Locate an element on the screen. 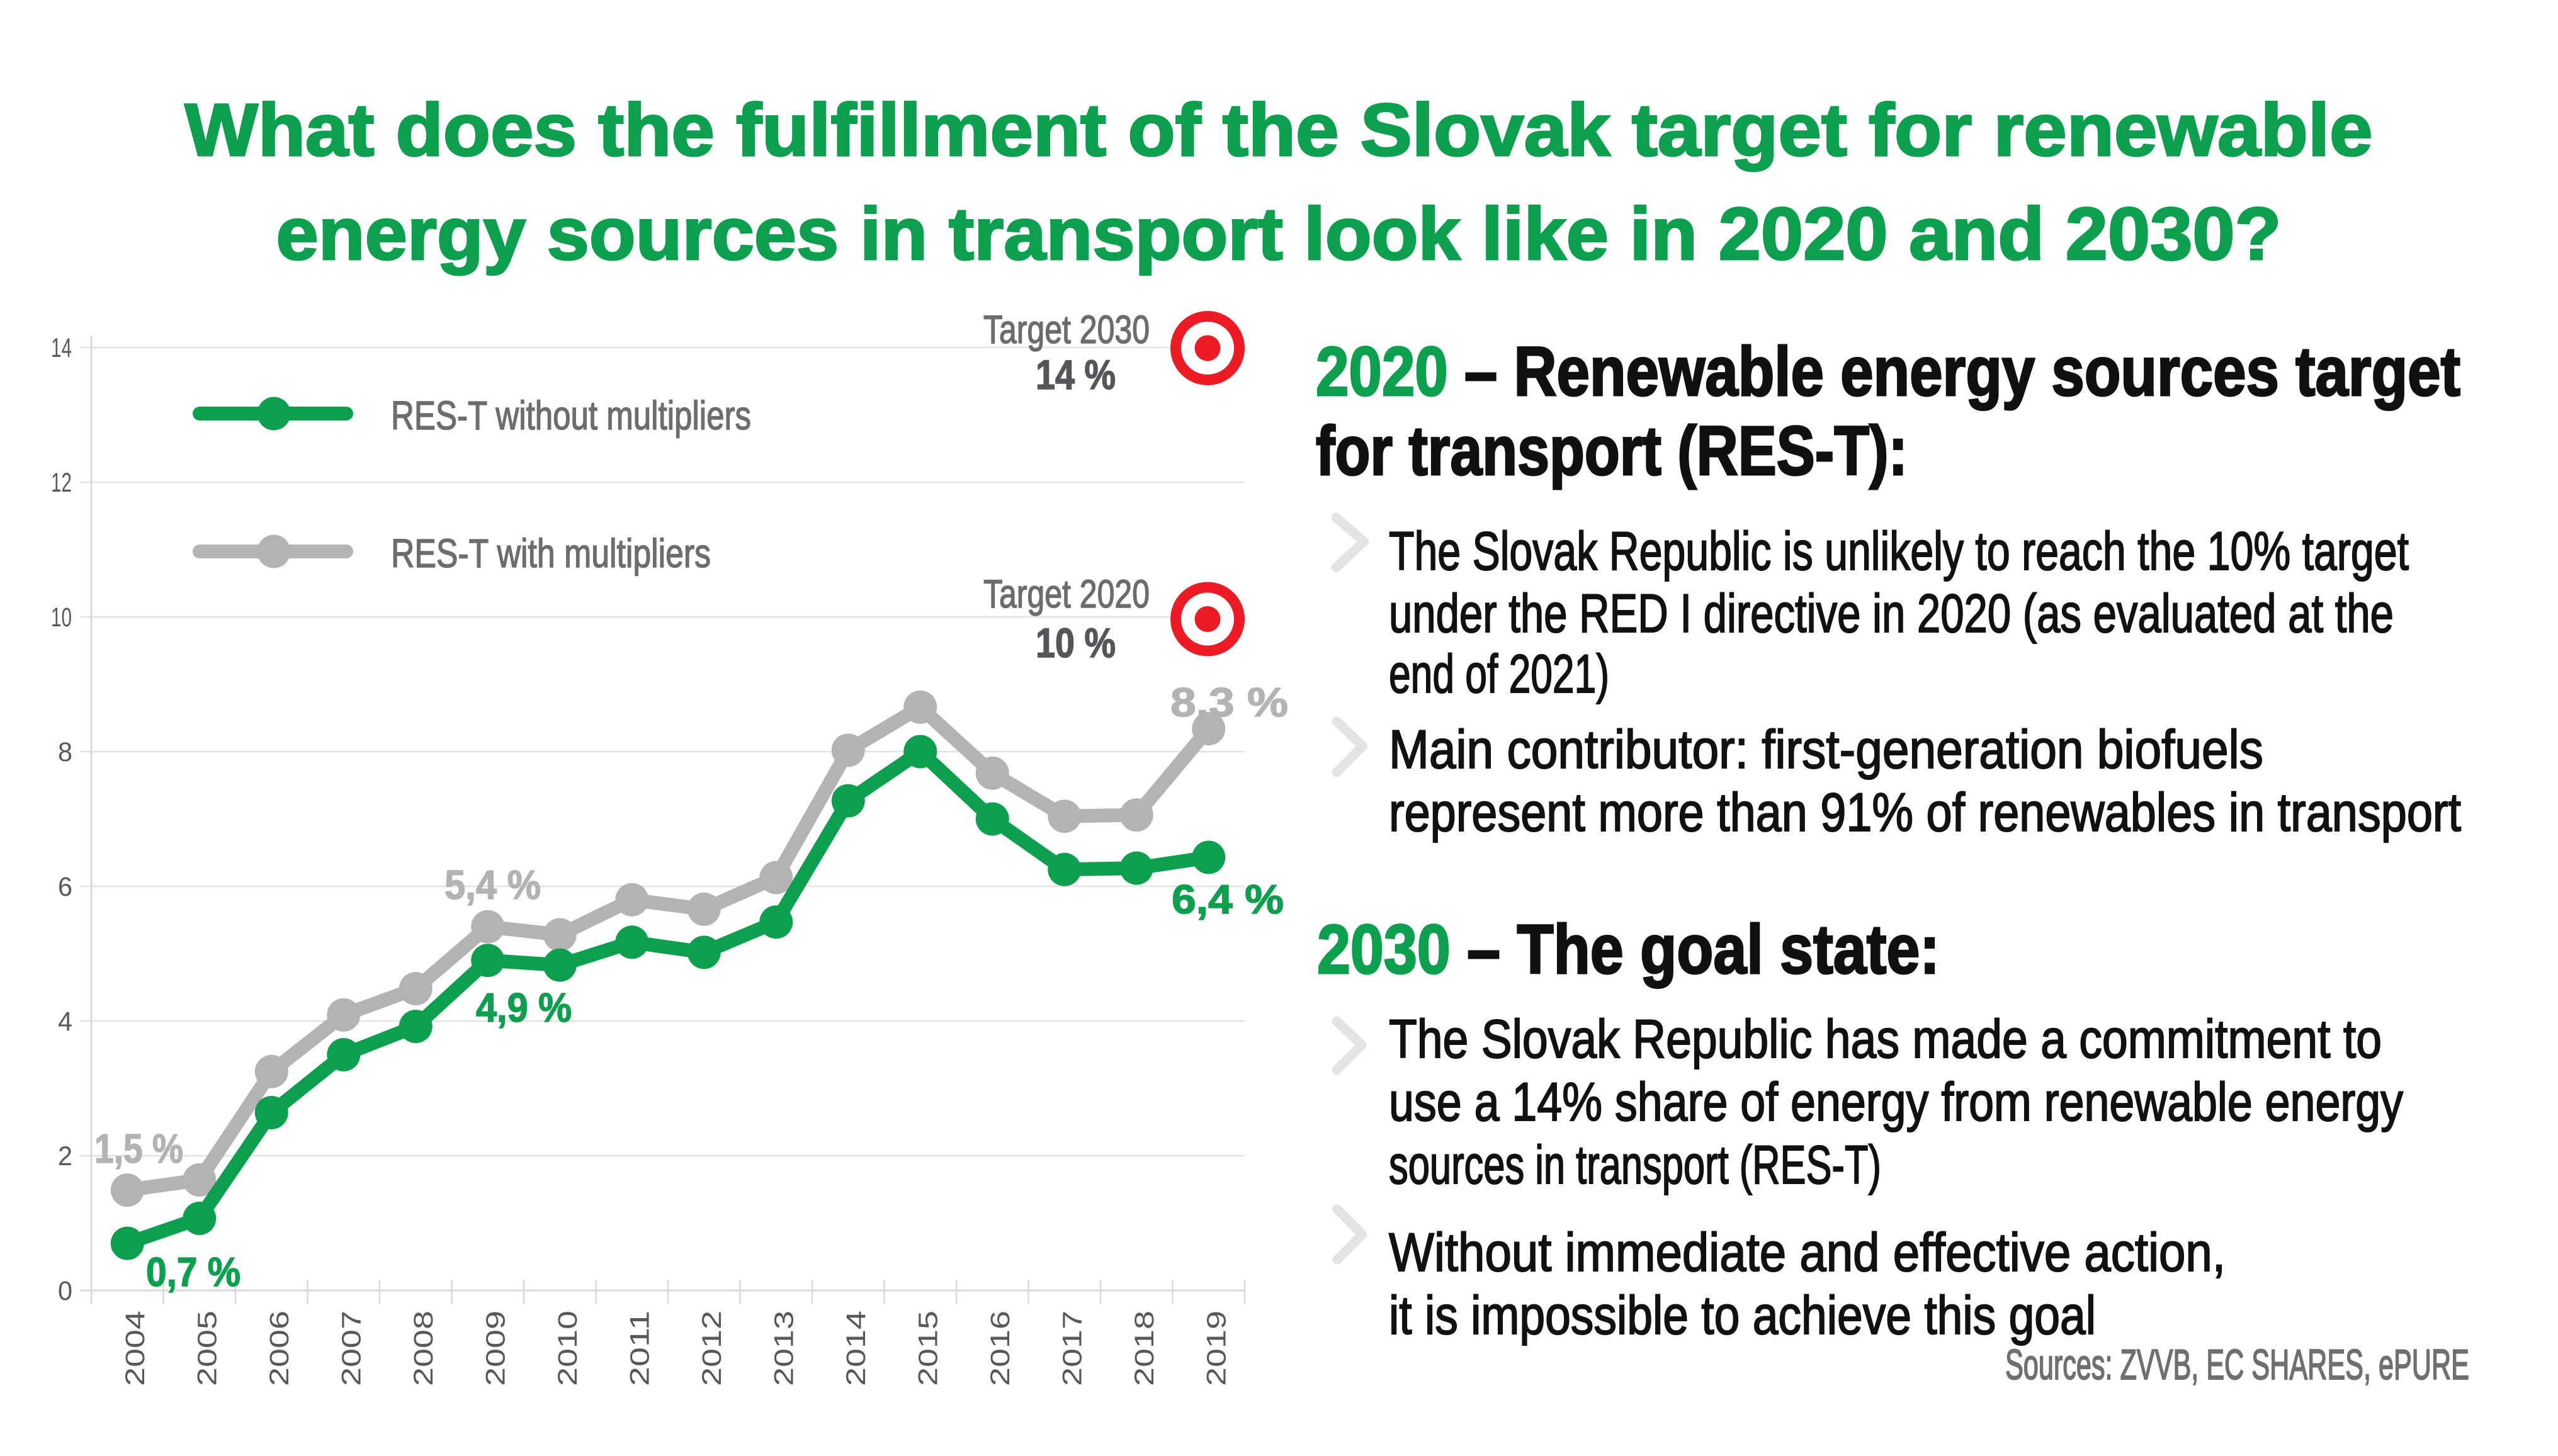  svg-text: 2007 is located at coordinates (352, 1348).